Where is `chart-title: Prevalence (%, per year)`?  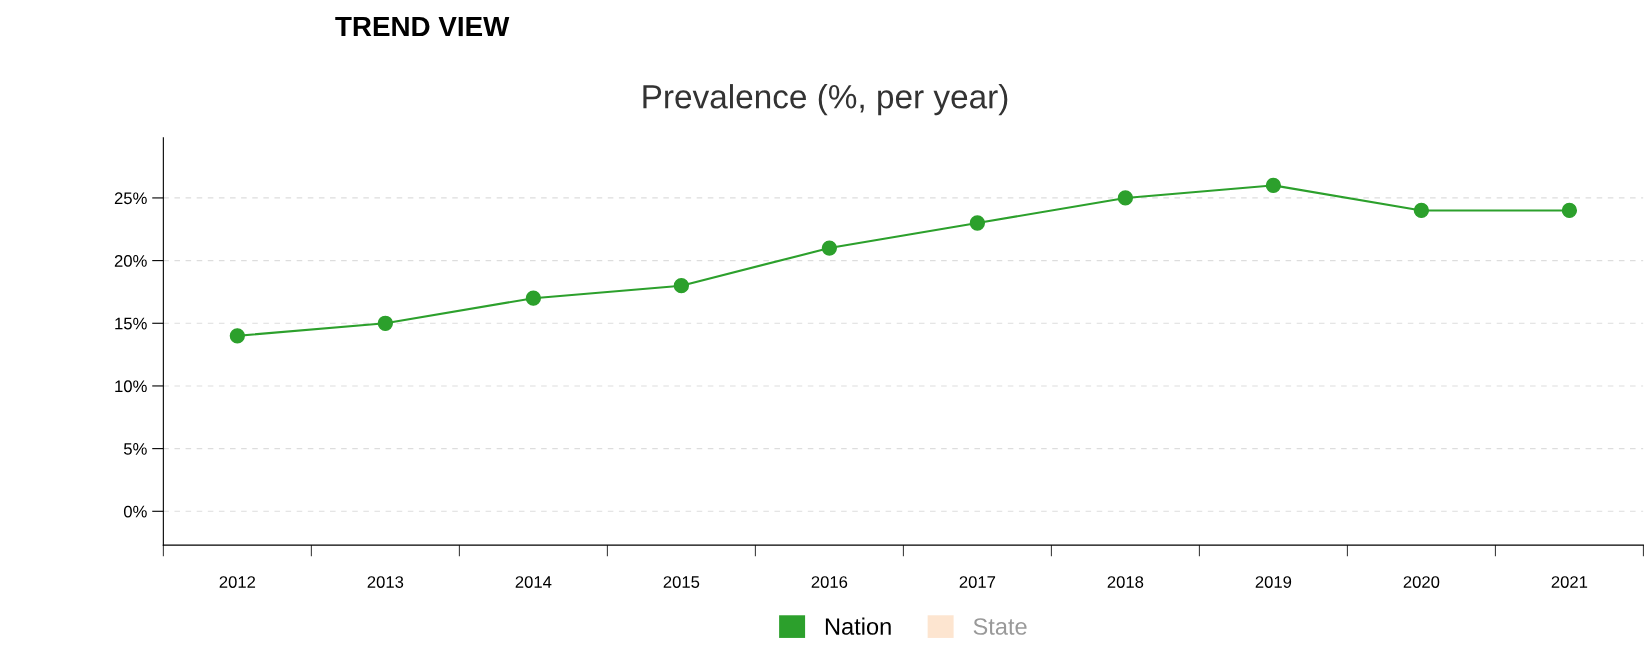
chart-title: Prevalence (%, per year) is located at coordinates (825, 100).